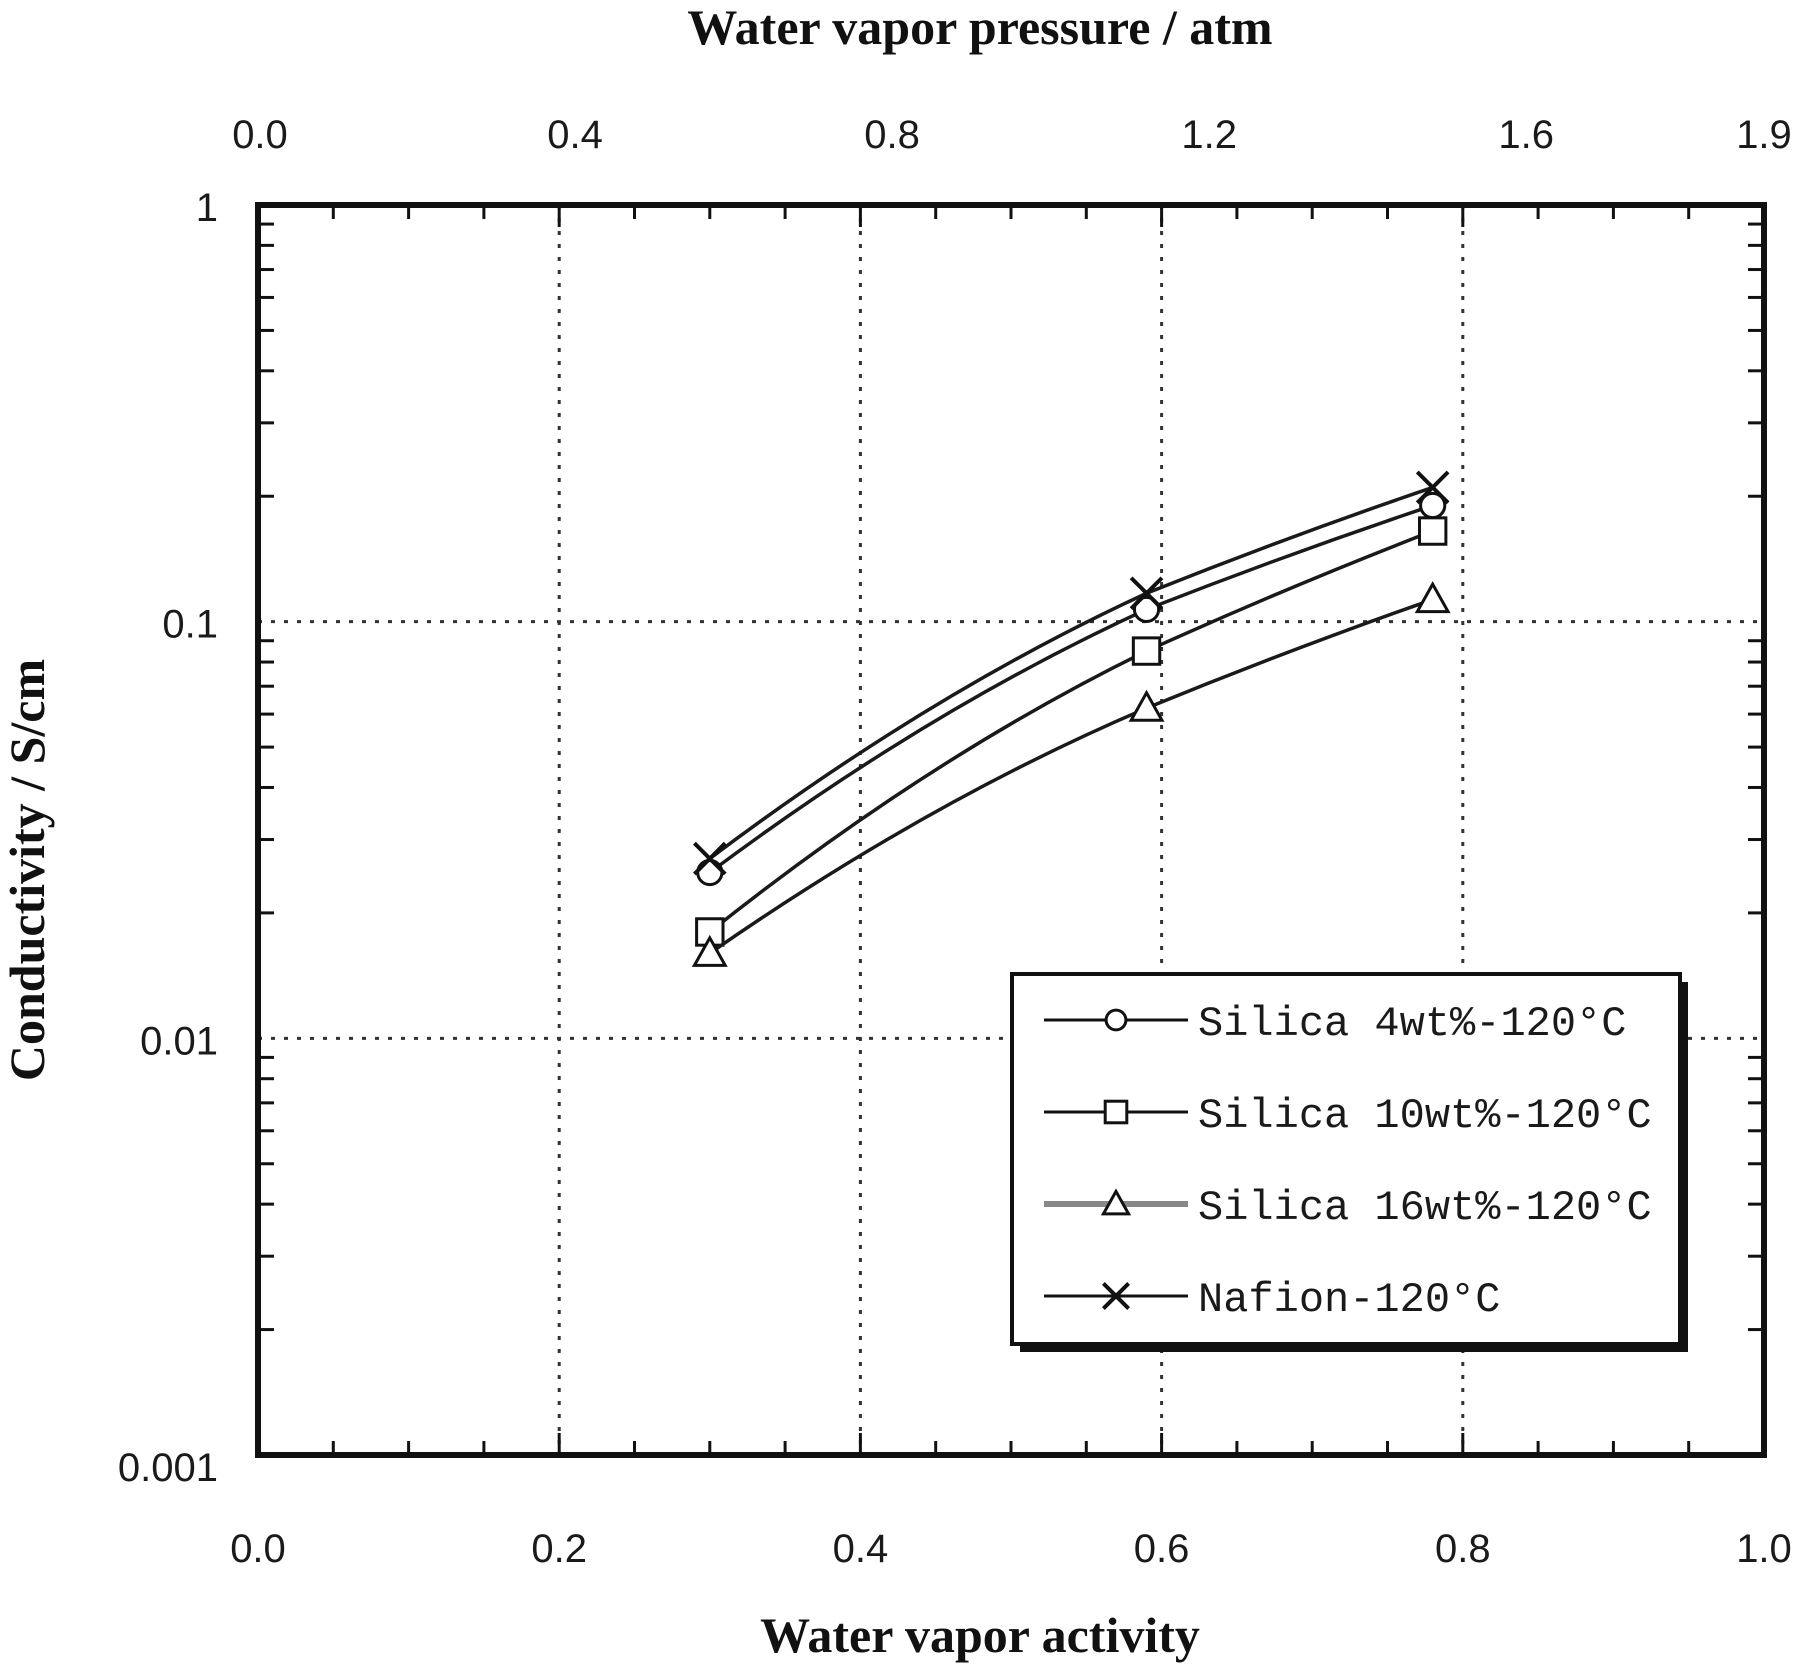  Describe the element at coordinates (861, 1549) in the screenshot. I see `x-tick-label: 0.4` at that location.